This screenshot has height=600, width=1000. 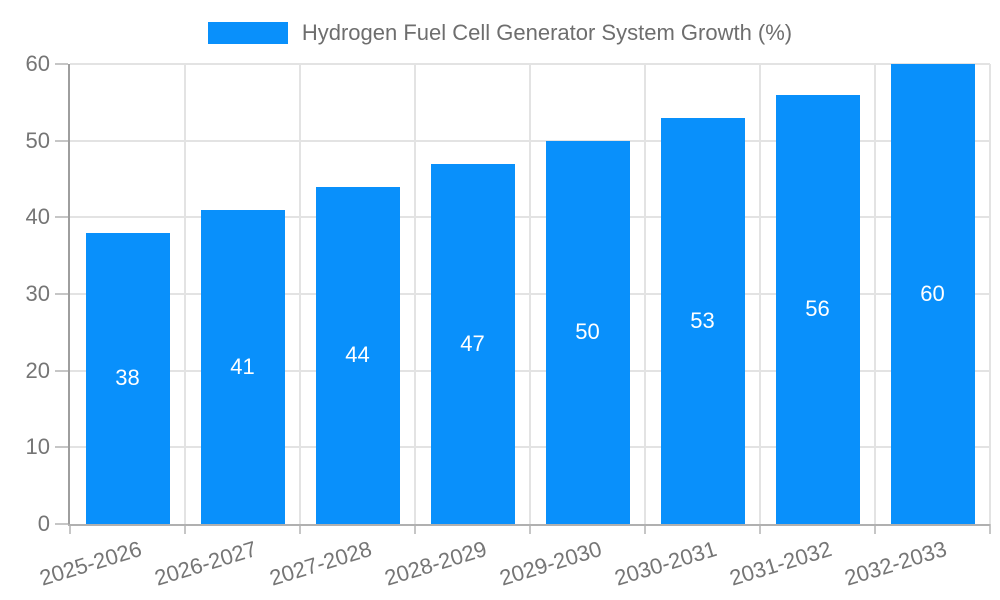 I want to click on bar: 44, so click(x=357, y=355).